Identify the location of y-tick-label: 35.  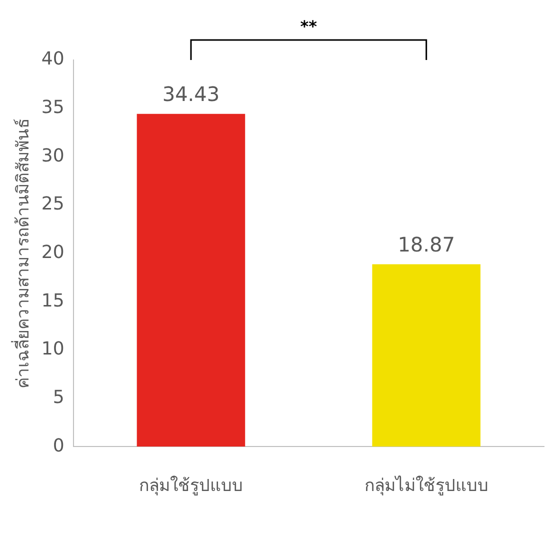
(52, 107).